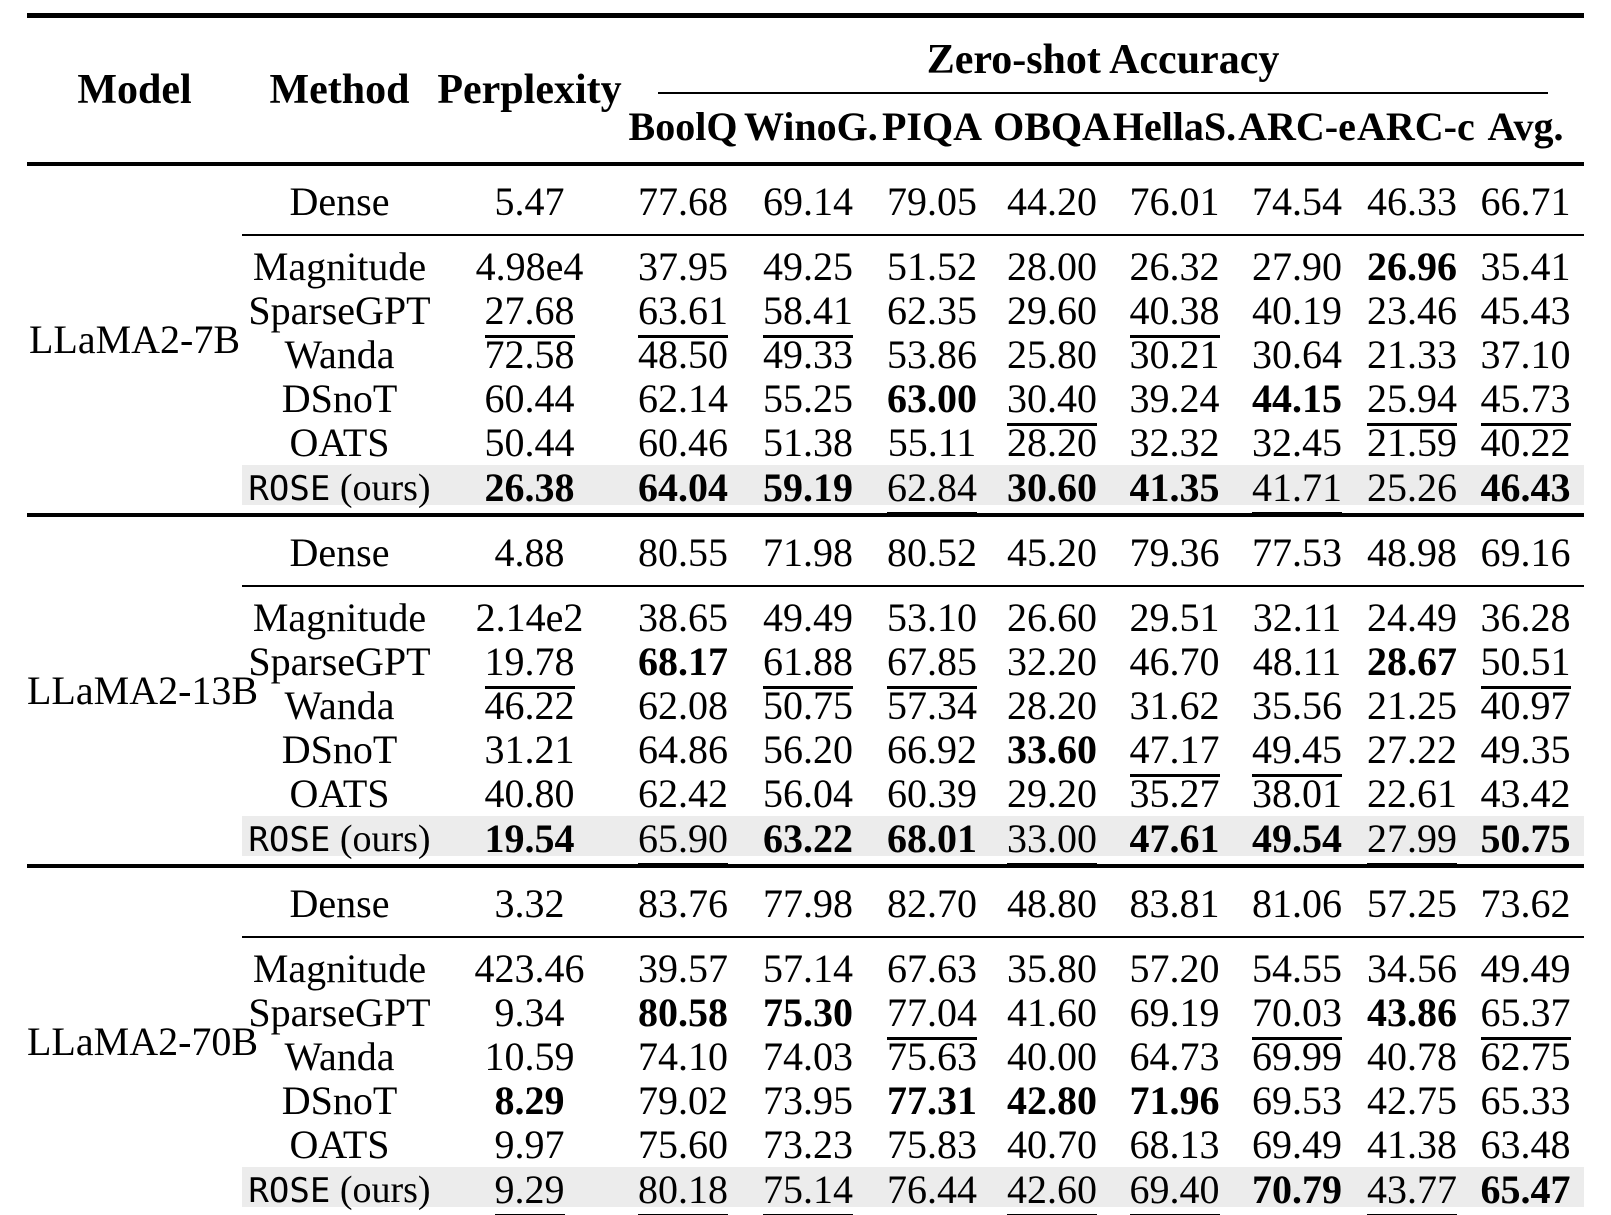 The height and width of the screenshot is (1215, 1611). What do you see at coordinates (1052, 841) in the screenshot?
I see `cell-obqa: 33.00` at bounding box center [1052, 841].